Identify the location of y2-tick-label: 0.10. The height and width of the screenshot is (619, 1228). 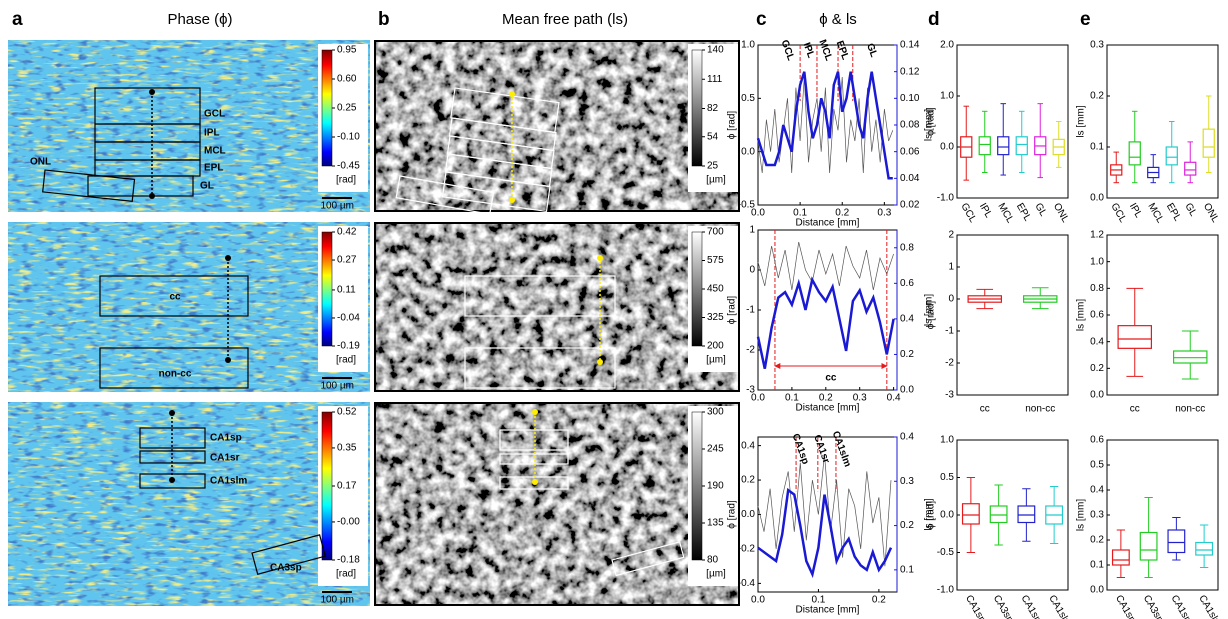
(910, 98).